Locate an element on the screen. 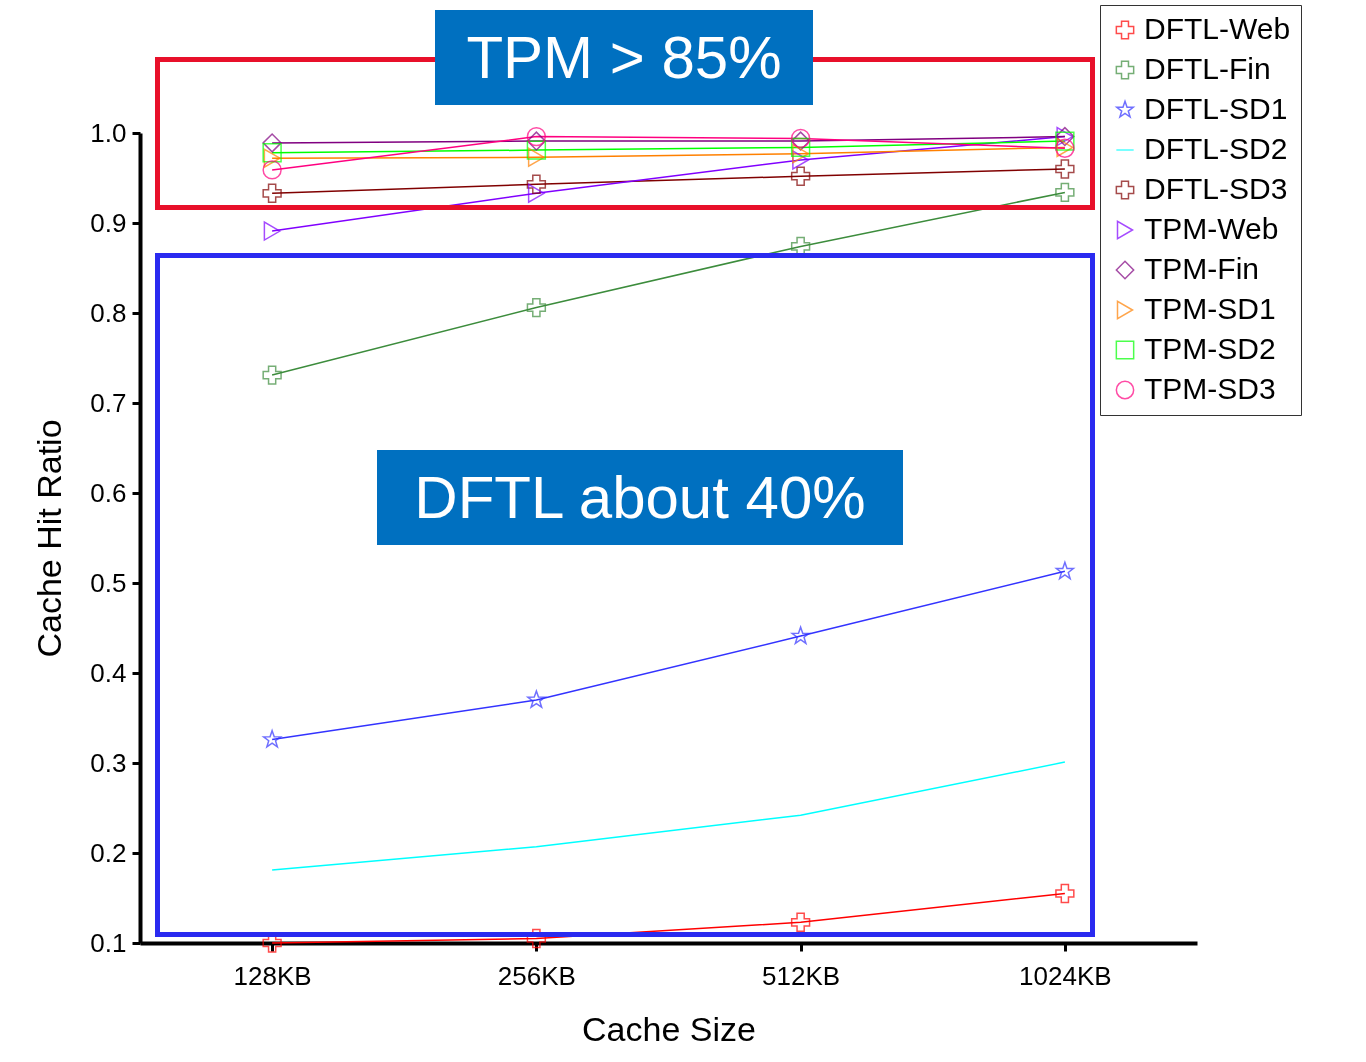 This screenshot has width=1366, height=1062. legend-label: DFTL-Fin is located at coordinates (1207, 68).